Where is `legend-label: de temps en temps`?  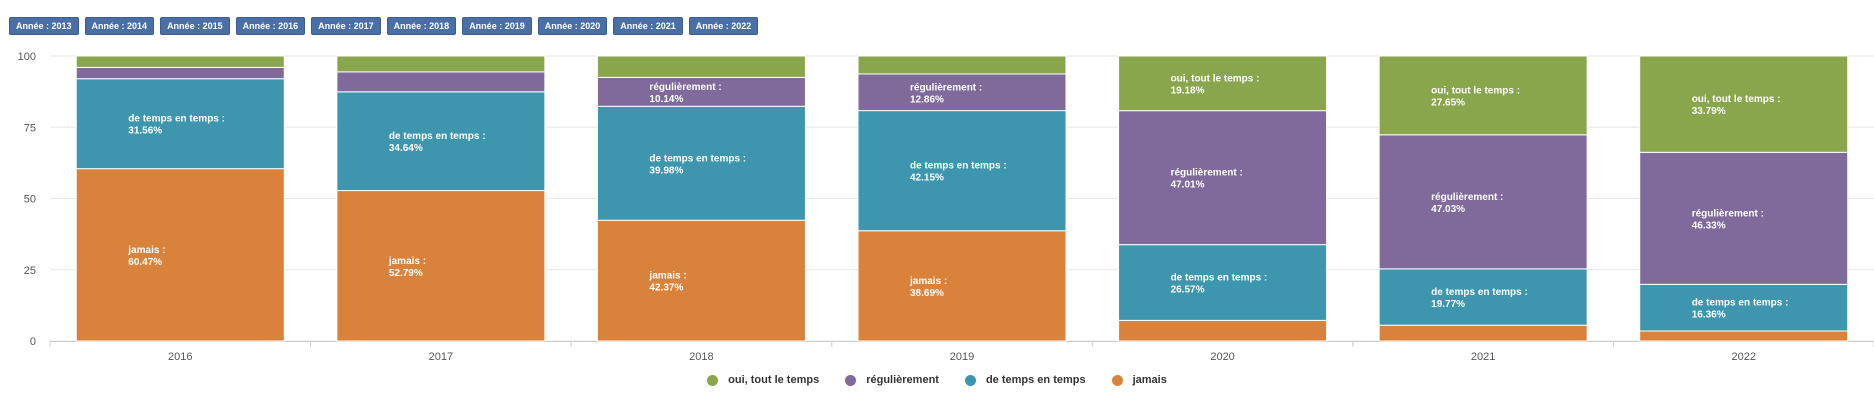 legend-label: de temps en temps is located at coordinates (1035, 380).